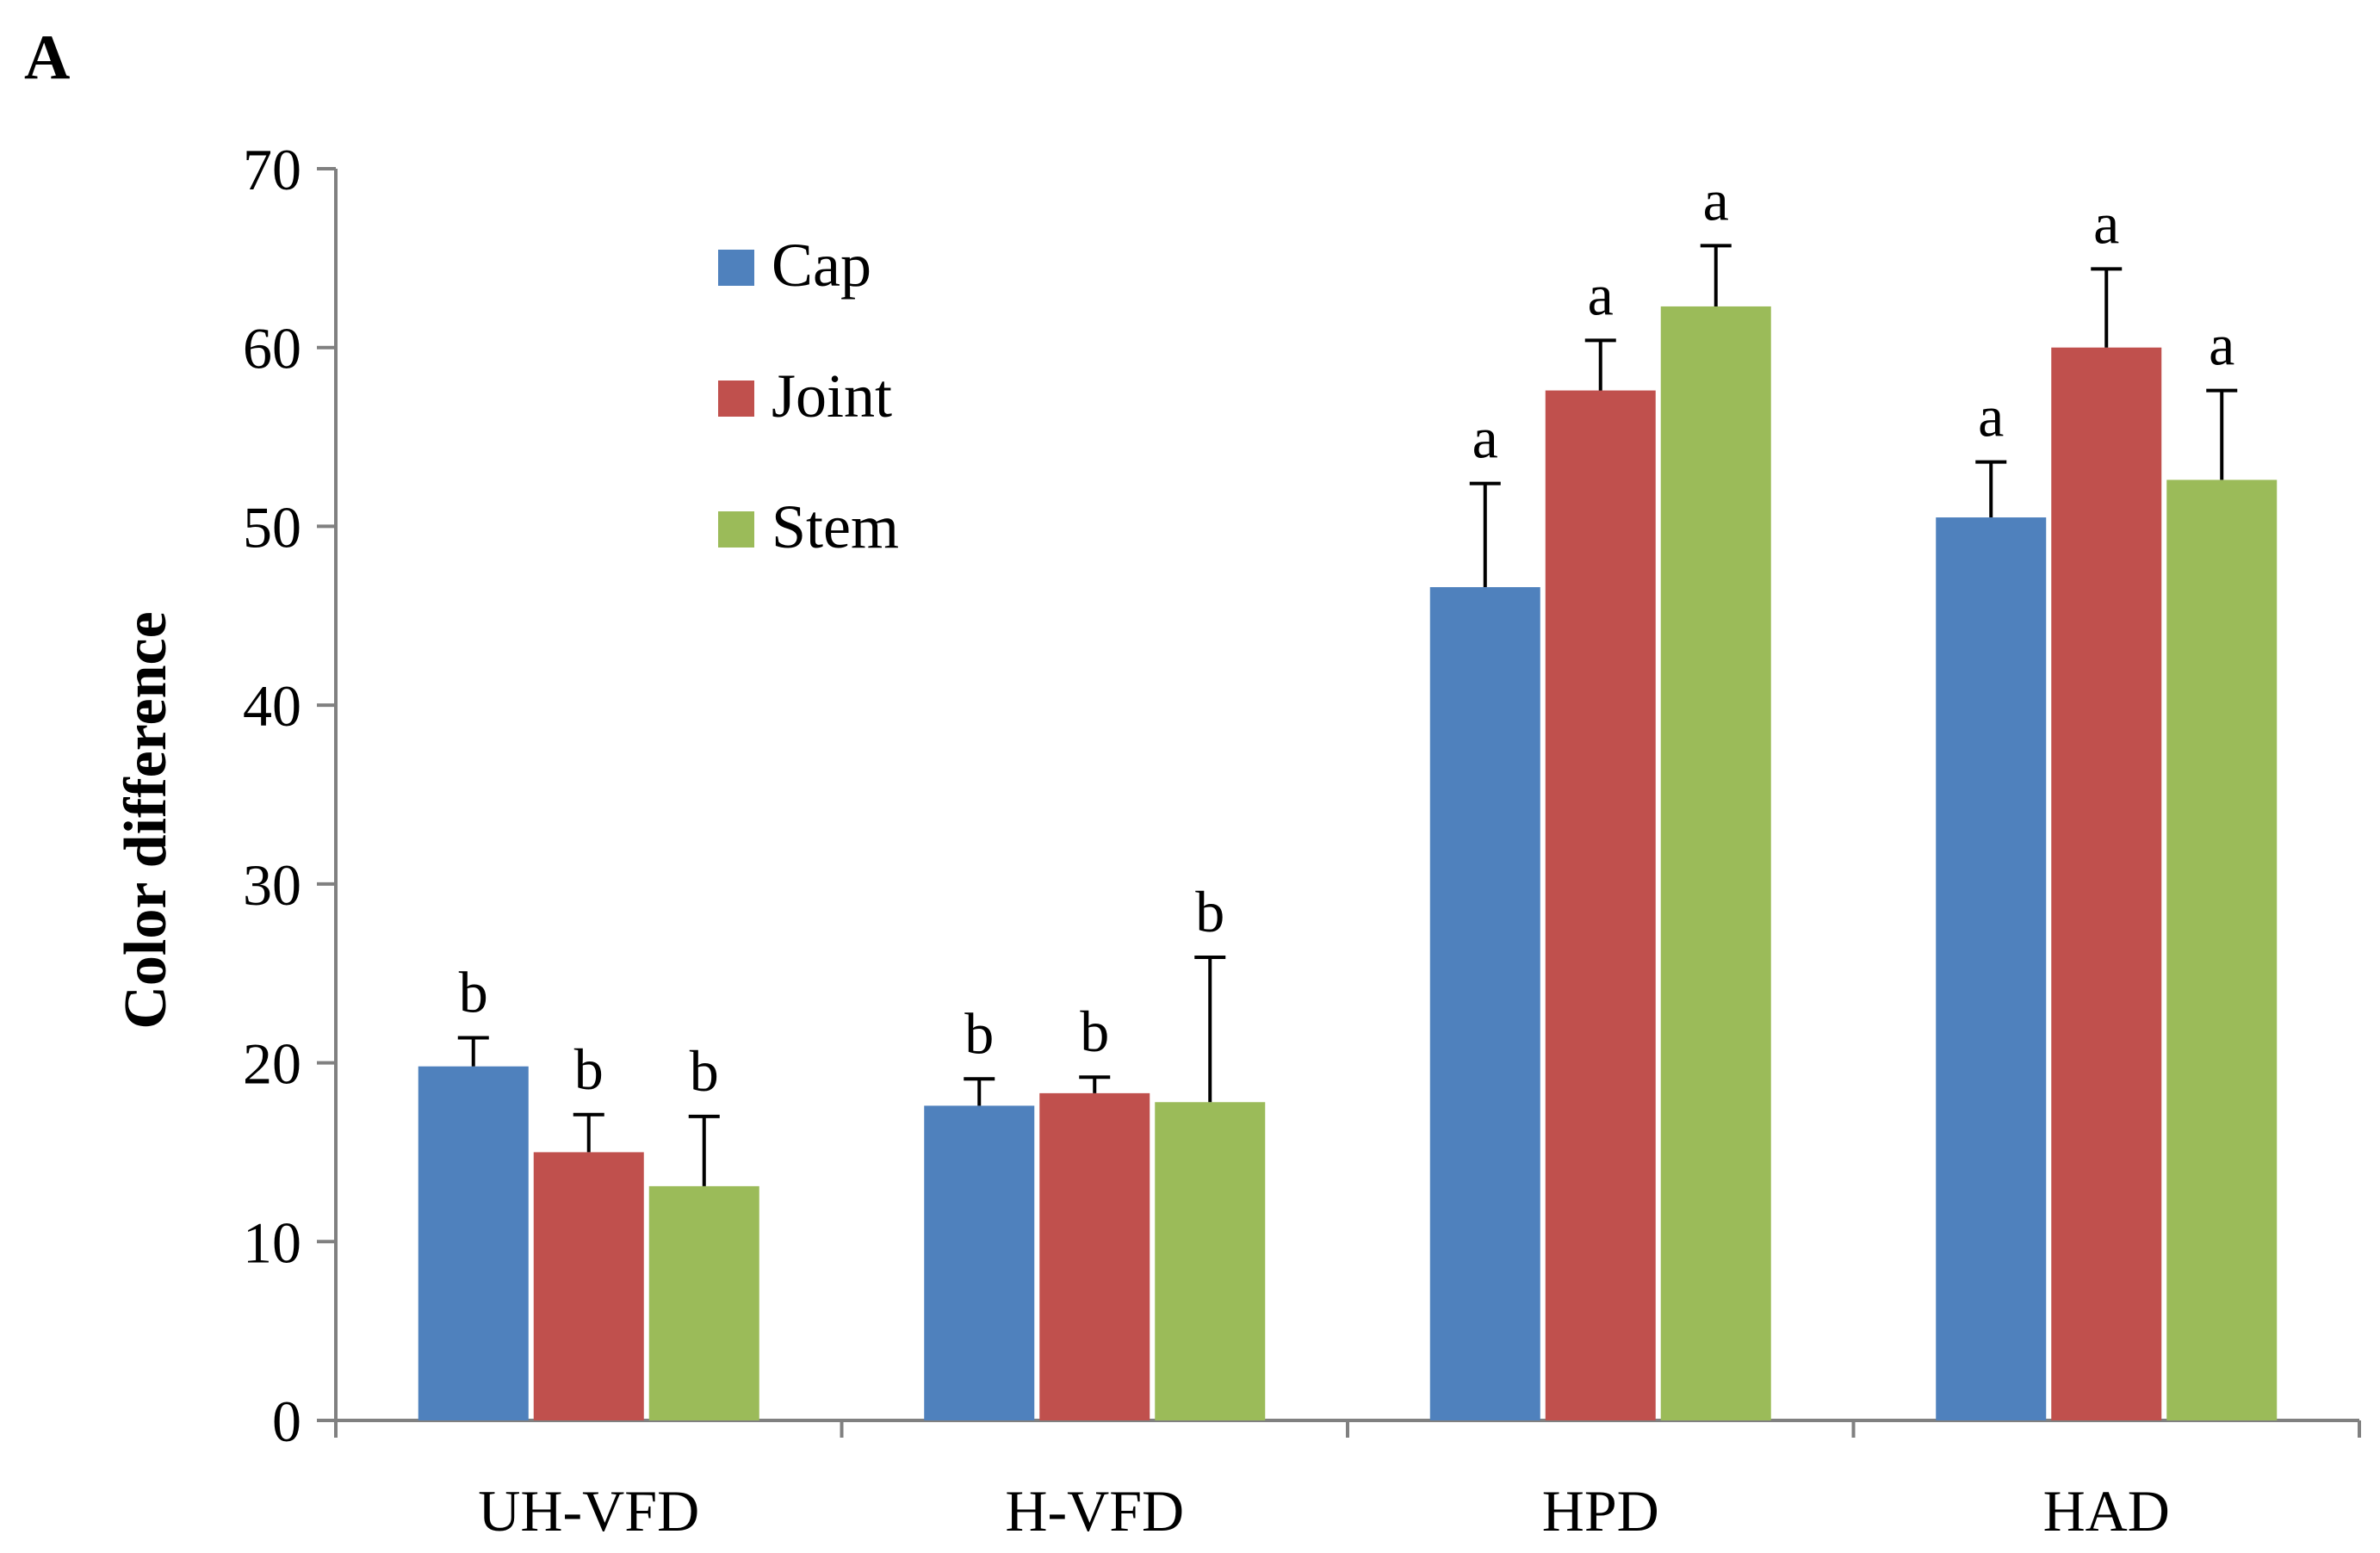 The height and width of the screenshot is (1553, 2380). Describe the element at coordinates (146, 820) in the screenshot. I see `y-axis-title: Color difference` at that location.